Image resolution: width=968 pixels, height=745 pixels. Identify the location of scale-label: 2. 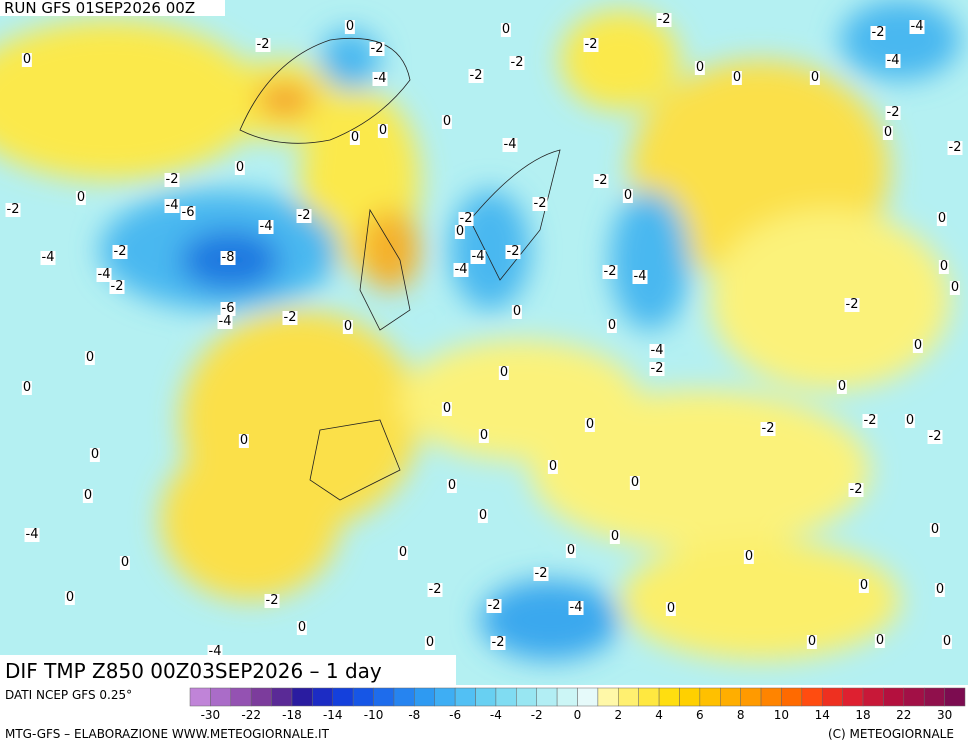
(618, 715).